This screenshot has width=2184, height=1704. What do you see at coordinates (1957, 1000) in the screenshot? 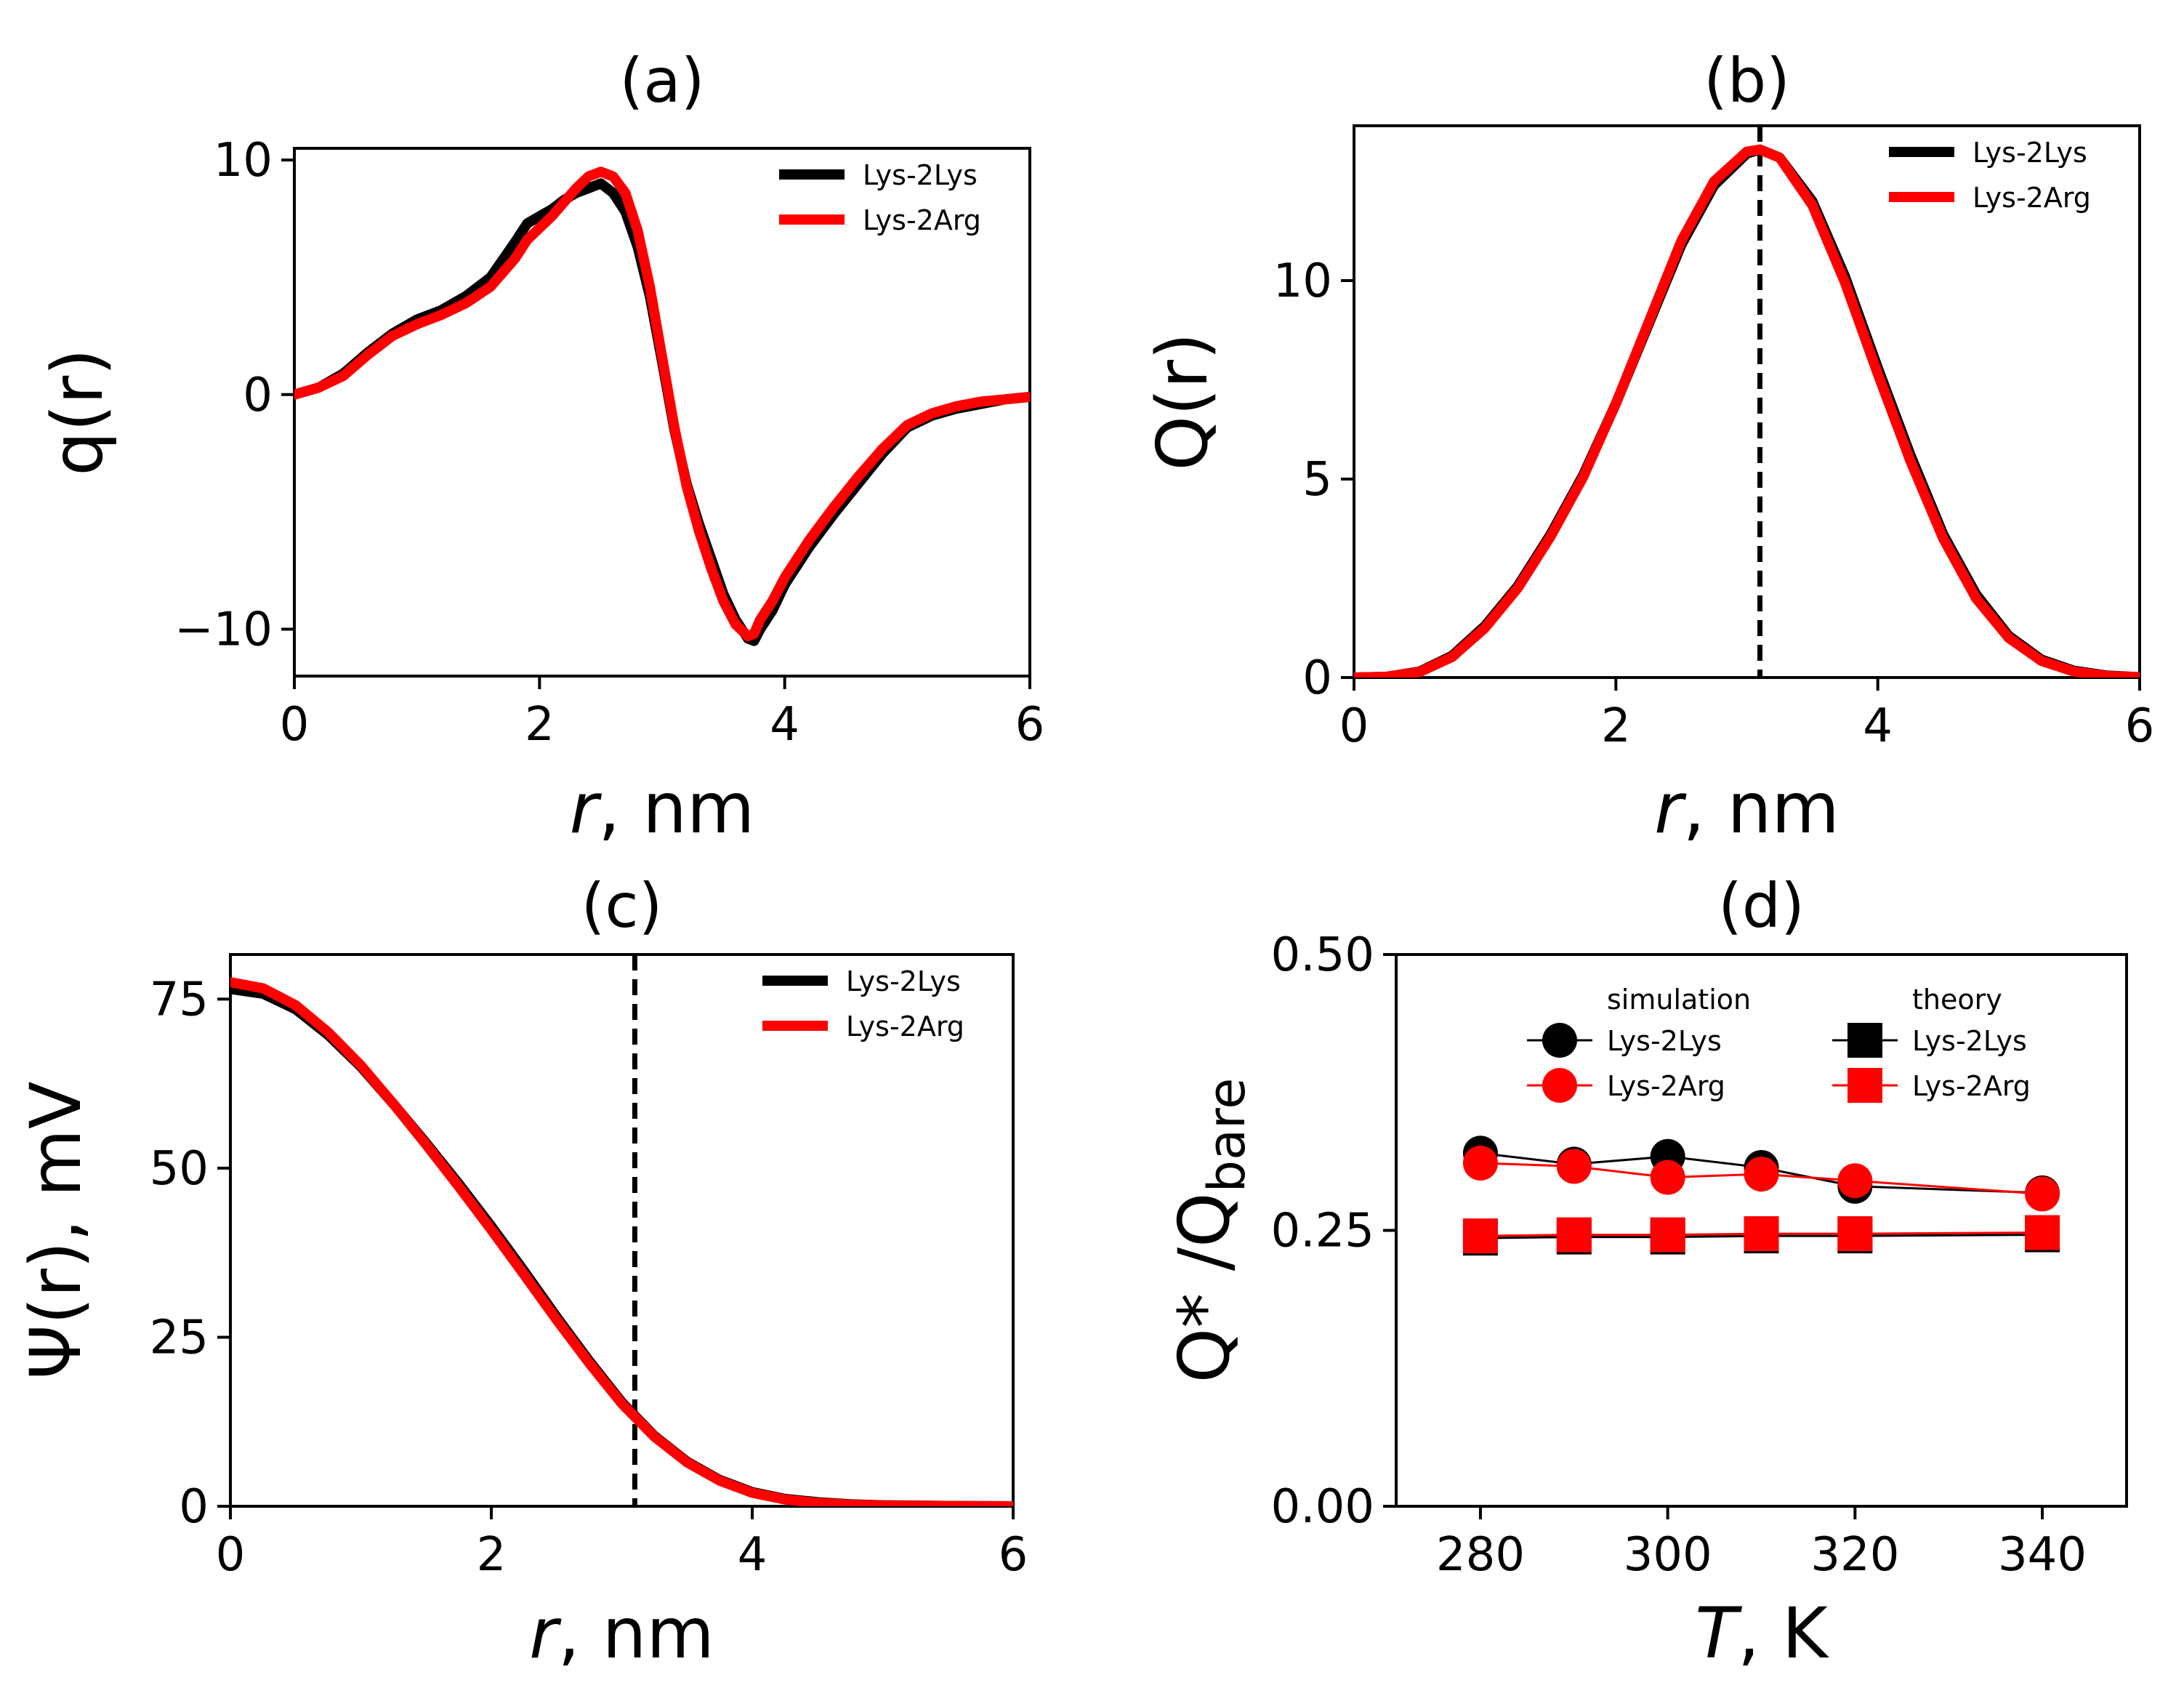
I see `legend-heading: theory` at bounding box center [1957, 1000].